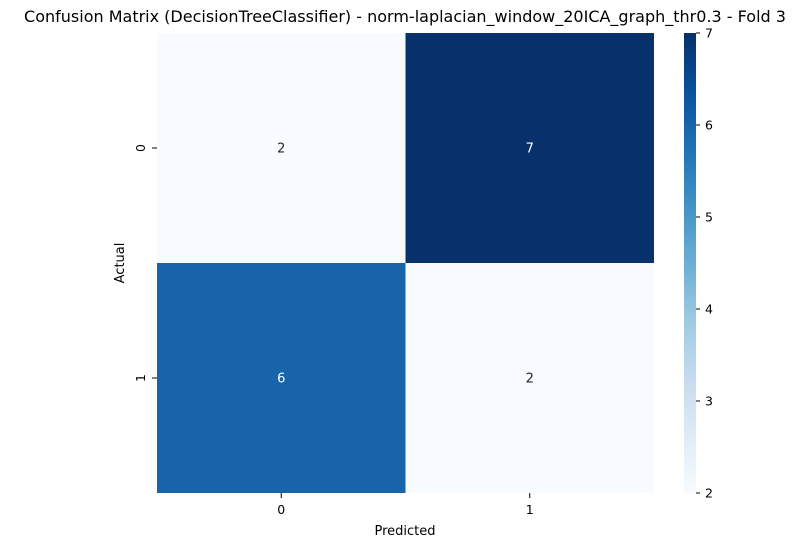 The width and height of the screenshot is (810, 547). Describe the element at coordinates (709, 33) in the screenshot. I see `colorbar-tick-label-5: 7` at that location.